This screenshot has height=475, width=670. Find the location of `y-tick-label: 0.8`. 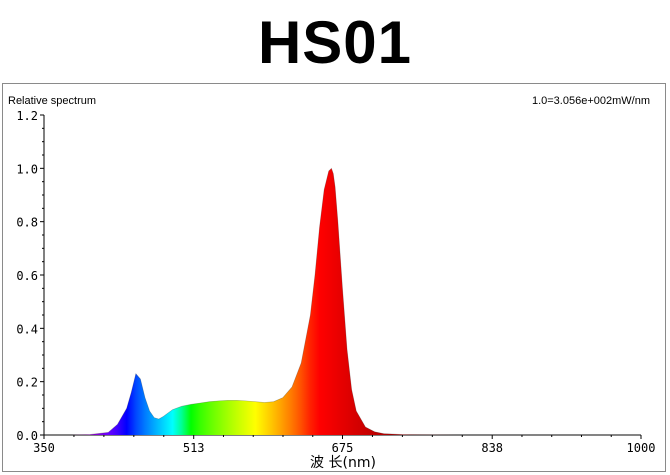

y-tick-label: 0.8 is located at coordinates (27, 223).